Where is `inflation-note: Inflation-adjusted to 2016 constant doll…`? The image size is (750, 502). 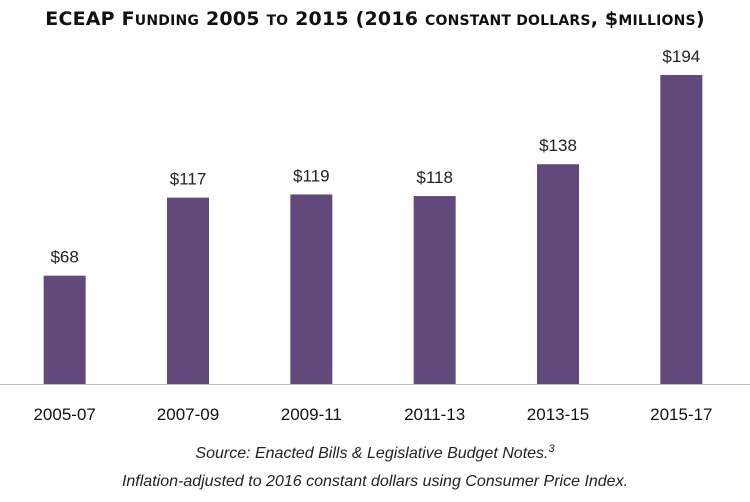
inflation-note: Inflation-adjusted to 2016 constant doll… is located at coordinates (375, 481).